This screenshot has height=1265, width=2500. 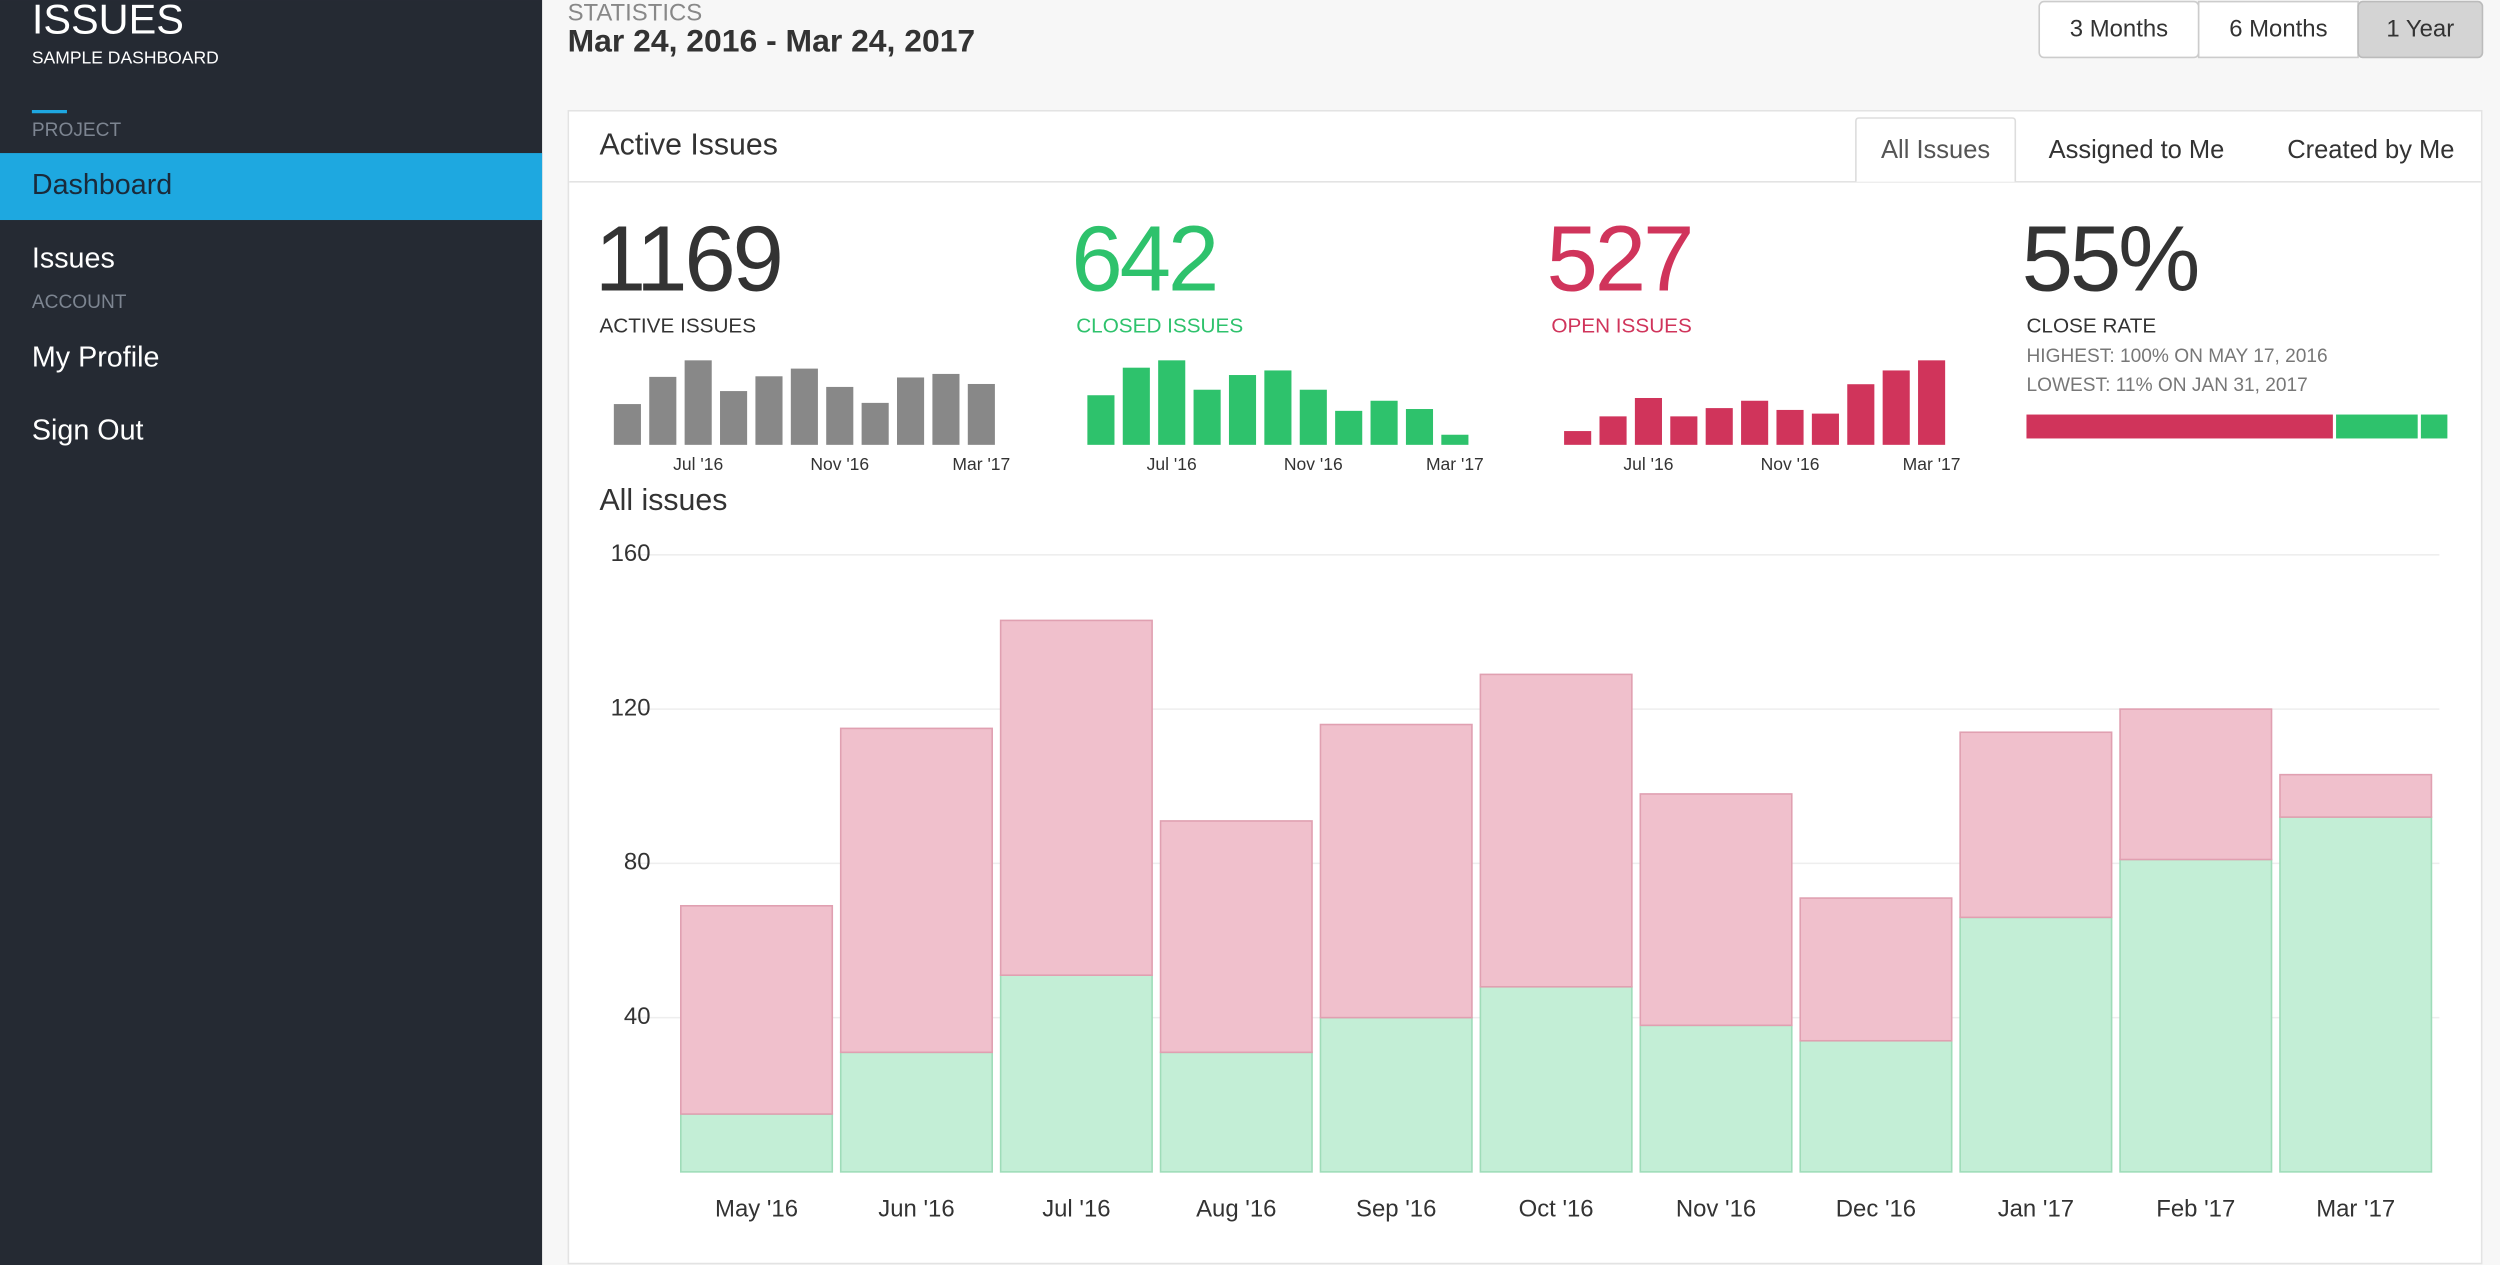 What do you see at coordinates (1236, 1208) in the screenshot?
I see `x-tick-label: Aug '16` at bounding box center [1236, 1208].